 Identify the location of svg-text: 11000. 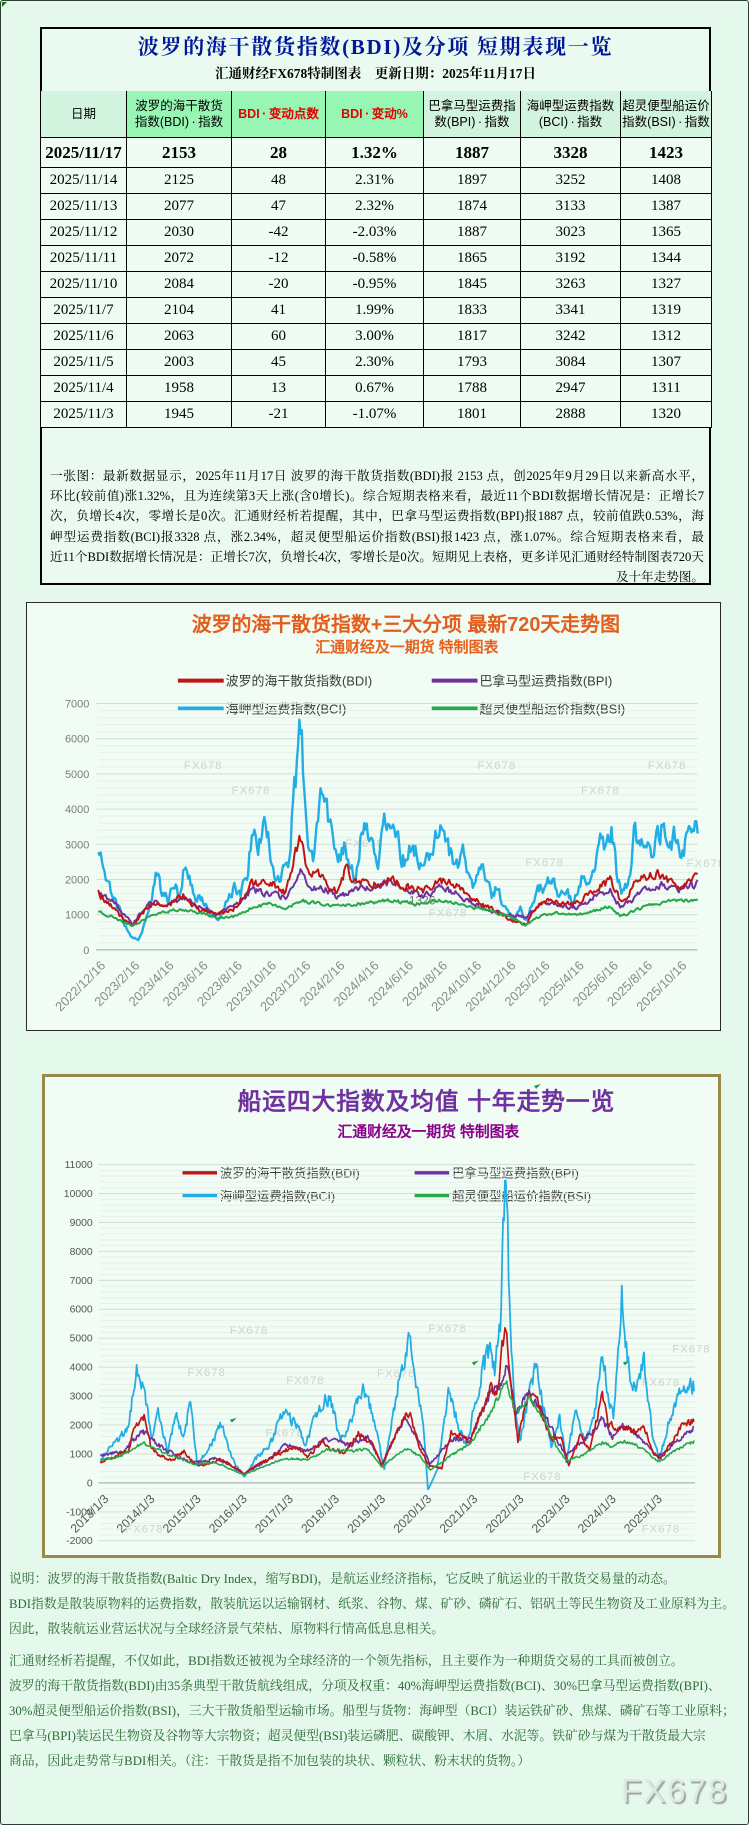
(79, 1165).